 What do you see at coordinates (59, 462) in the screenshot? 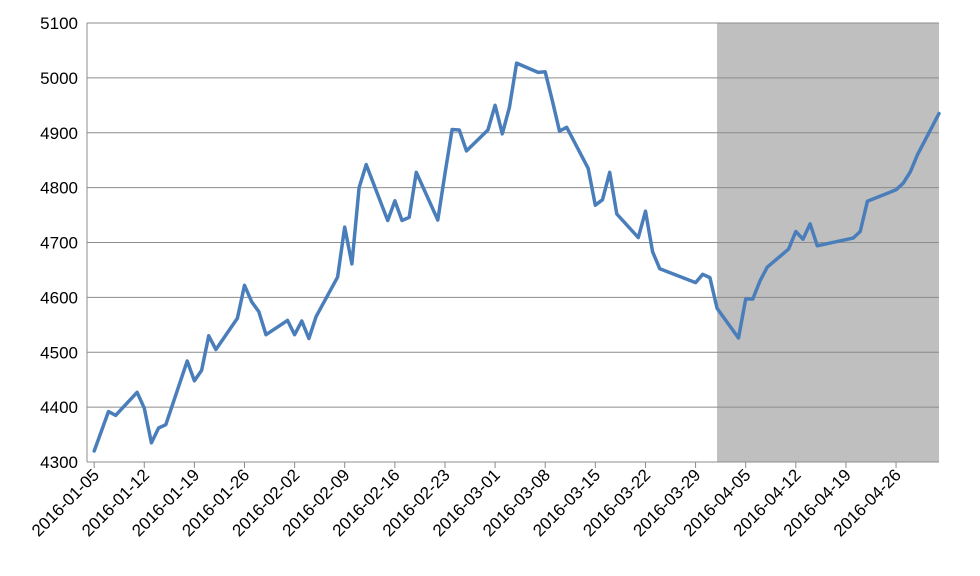
I see `y-tick-label: 4300` at bounding box center [59, 462].